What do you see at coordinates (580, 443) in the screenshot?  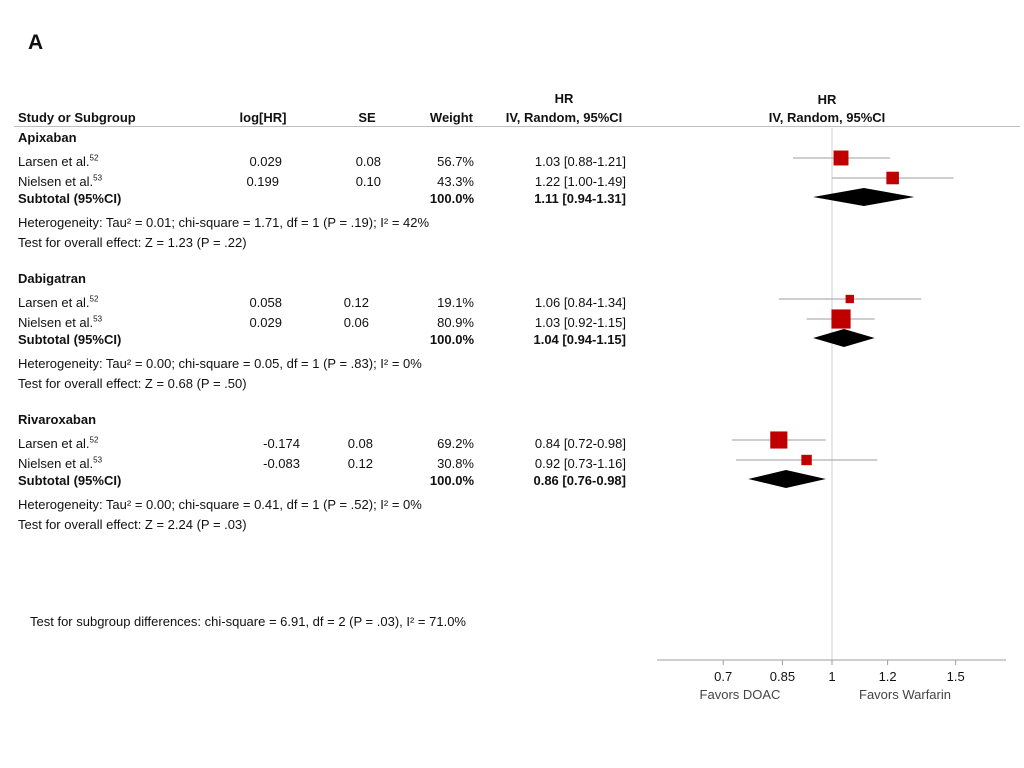 I see `hr-ci-value: 0.84 [0.72-0.98]` at bounding box center [580, 443].